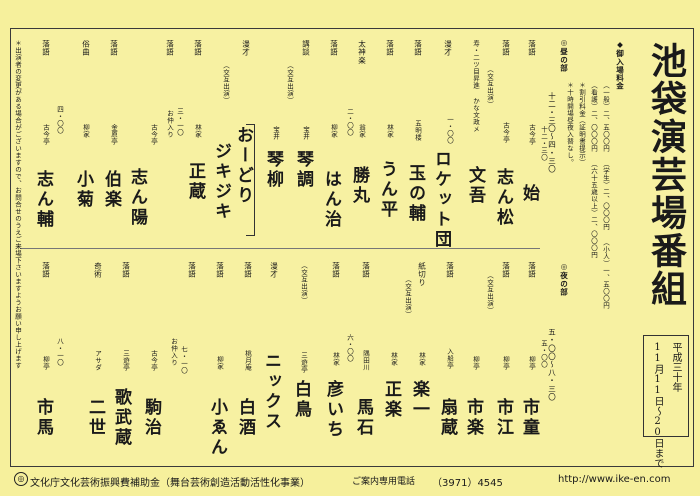 The image size is (700, 496). Describe the element at coordinates (614, 479) in the screenshot. I see `website-link: http://www.ike-en.com` at that location.